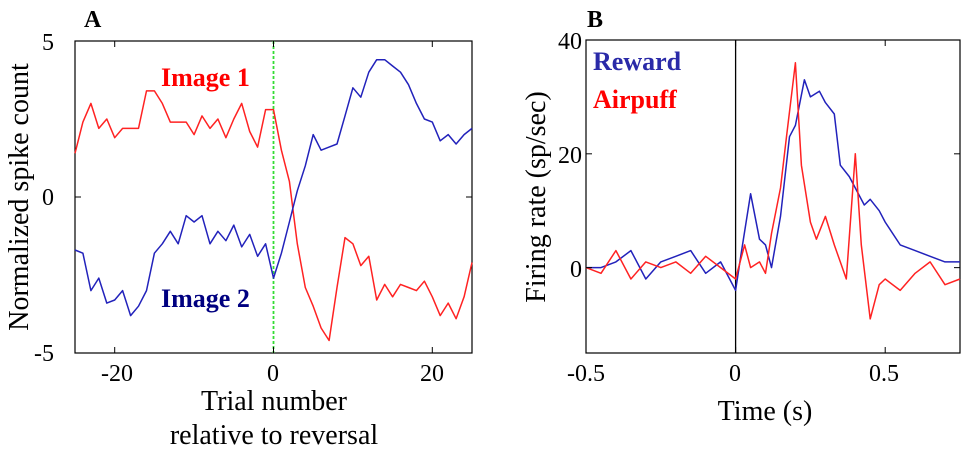 The image size is (961, 458). Describe the element at coordinates (595, 20) in the screenshot. I see `panel-b-letter: B` at that location.